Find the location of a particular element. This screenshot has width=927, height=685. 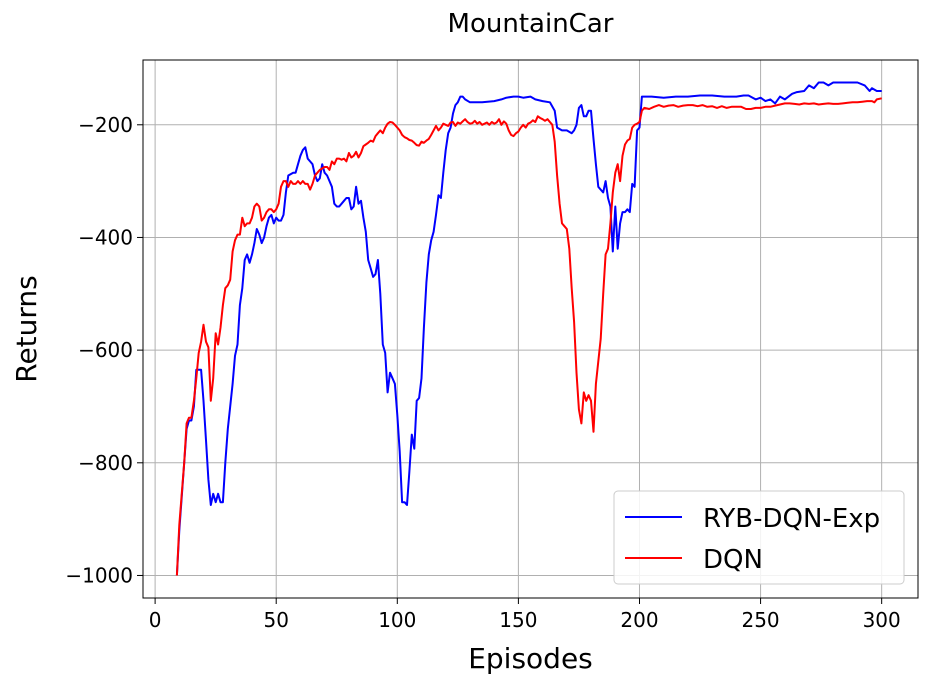

x-tick-label: 0 is located at coordinates (155, 620).